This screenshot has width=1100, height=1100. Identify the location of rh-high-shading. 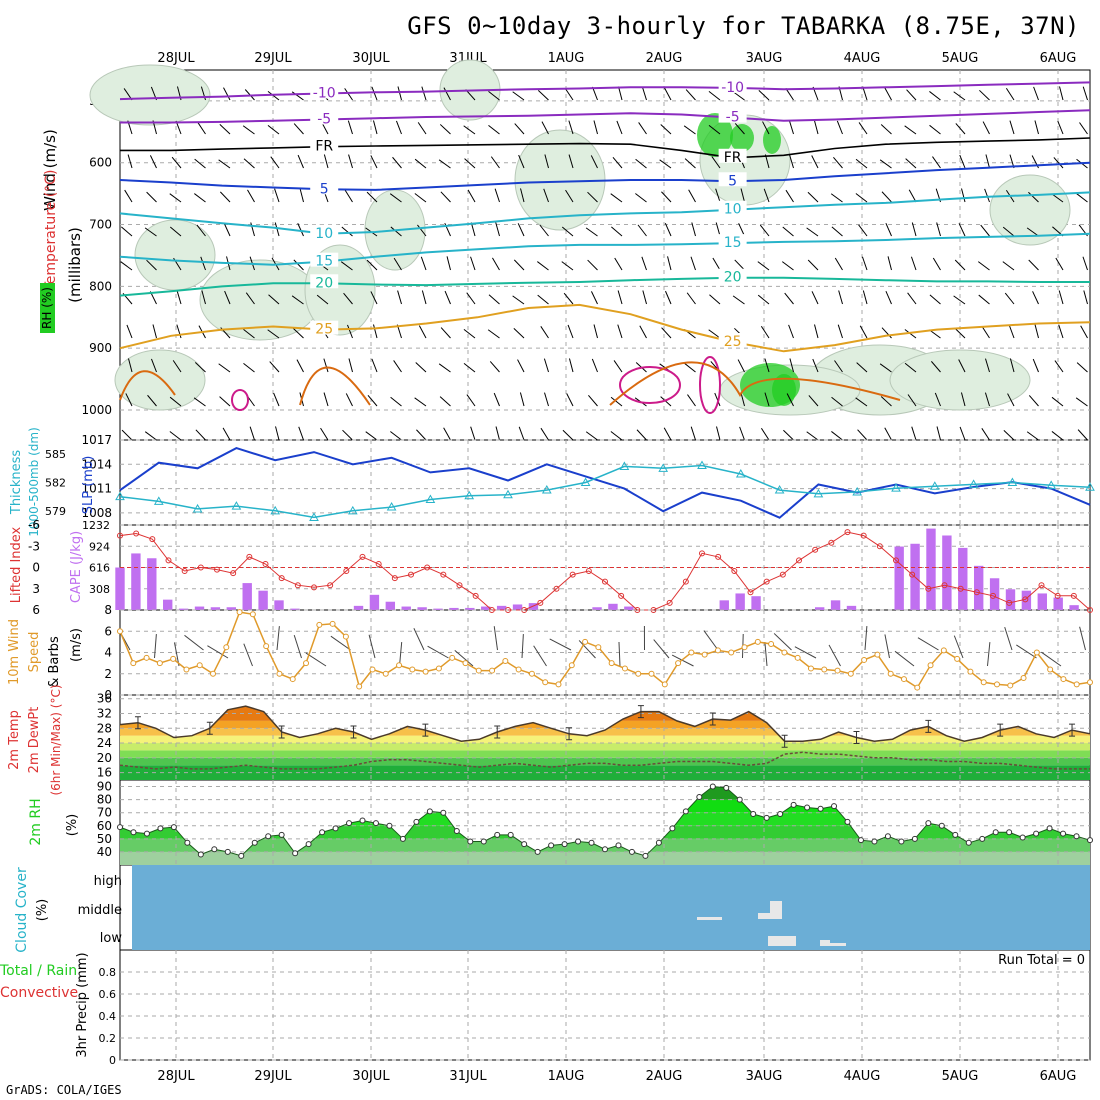
(715, 135).